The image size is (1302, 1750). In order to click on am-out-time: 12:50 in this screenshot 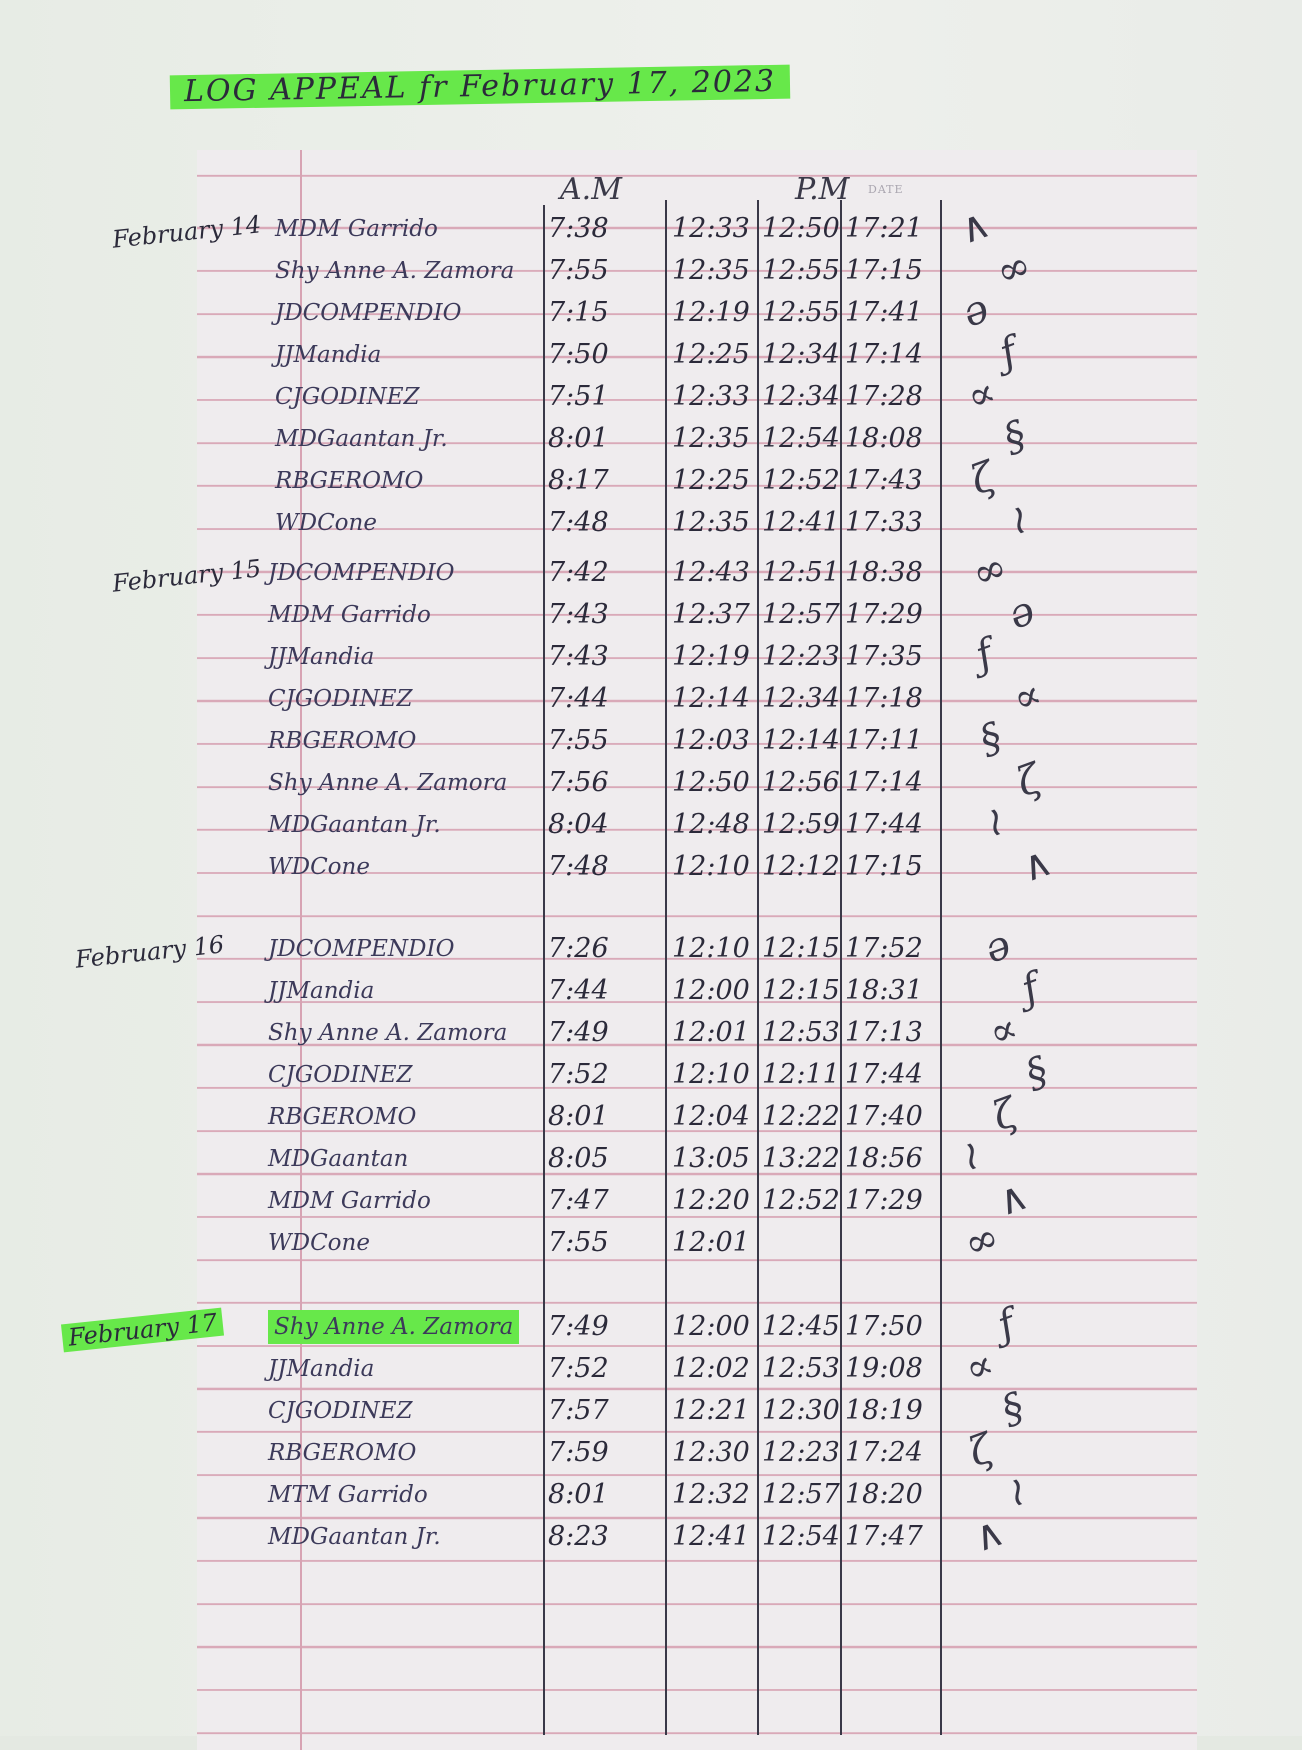, I will do `click(711, 782)`.